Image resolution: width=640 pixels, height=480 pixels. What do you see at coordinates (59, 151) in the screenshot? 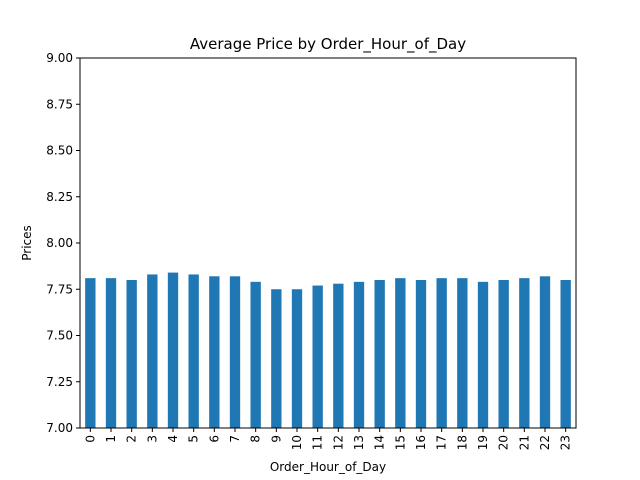
I see `y-tick-label: 8.50` at bounding box center [59, 151].